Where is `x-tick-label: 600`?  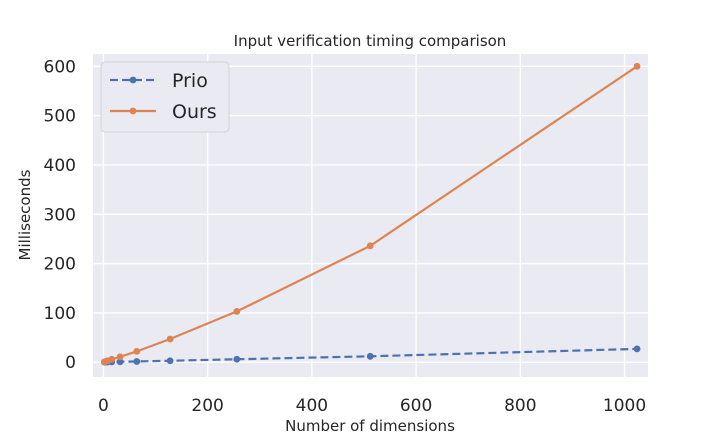
x-tick-label: 600 is located at coordinates (416, 406).